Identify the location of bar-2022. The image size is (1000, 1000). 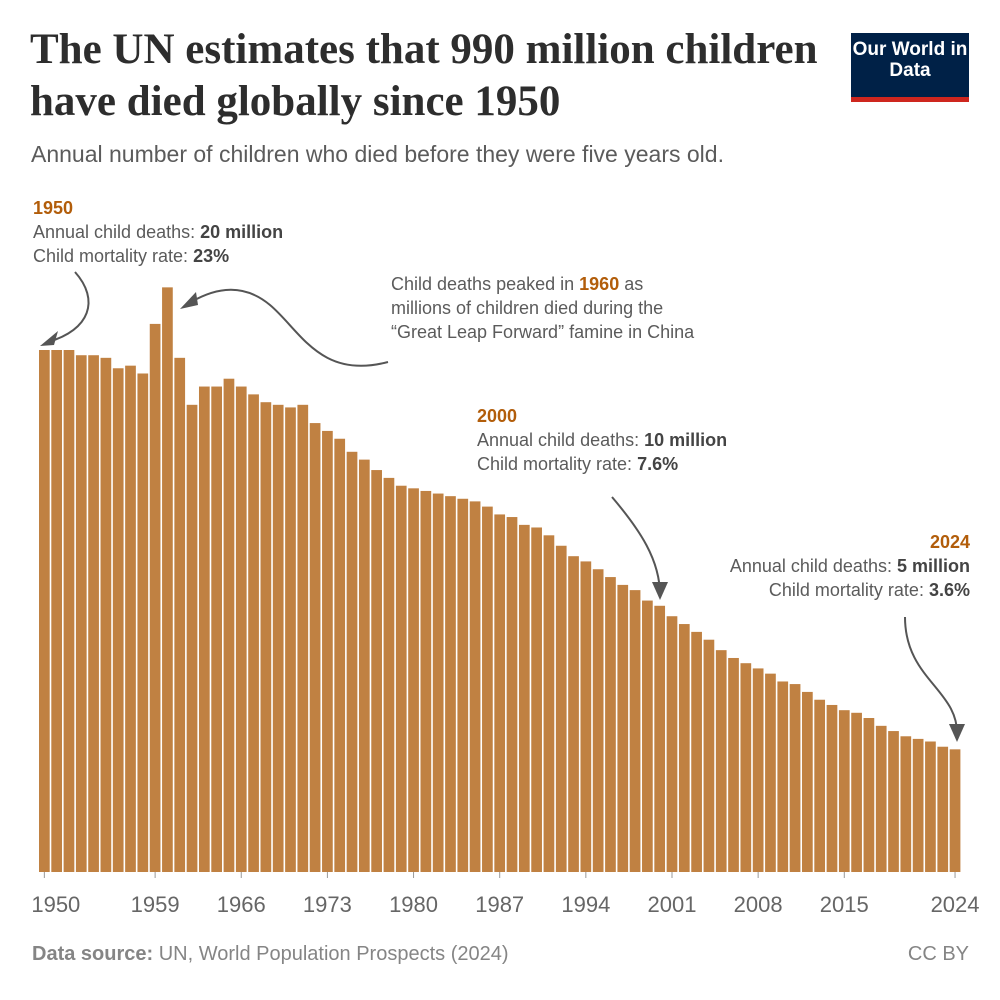
(930, 807).